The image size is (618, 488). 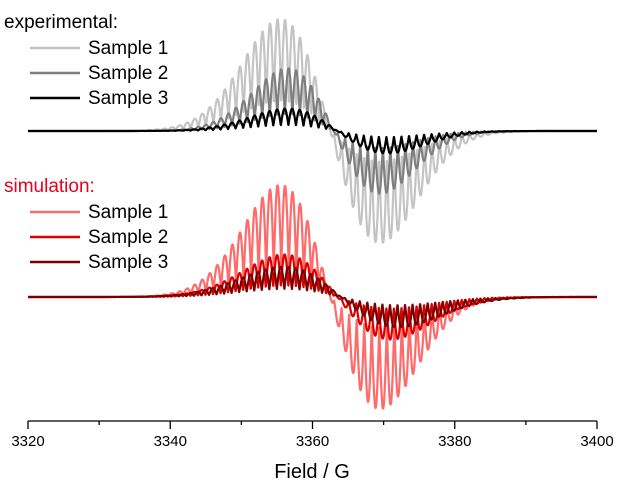 I want to click on x-tick-label: 3320, so click(x=27, y=441).